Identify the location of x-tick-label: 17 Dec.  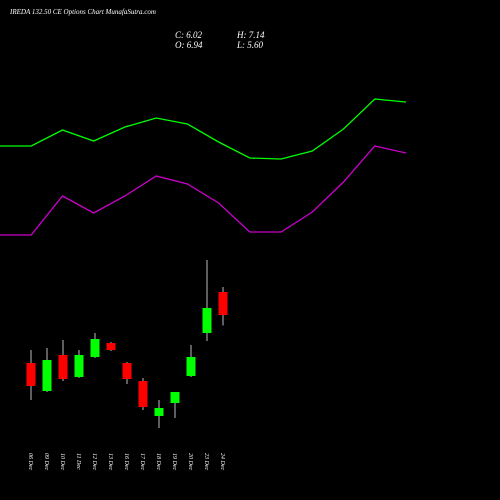
(142, 461).